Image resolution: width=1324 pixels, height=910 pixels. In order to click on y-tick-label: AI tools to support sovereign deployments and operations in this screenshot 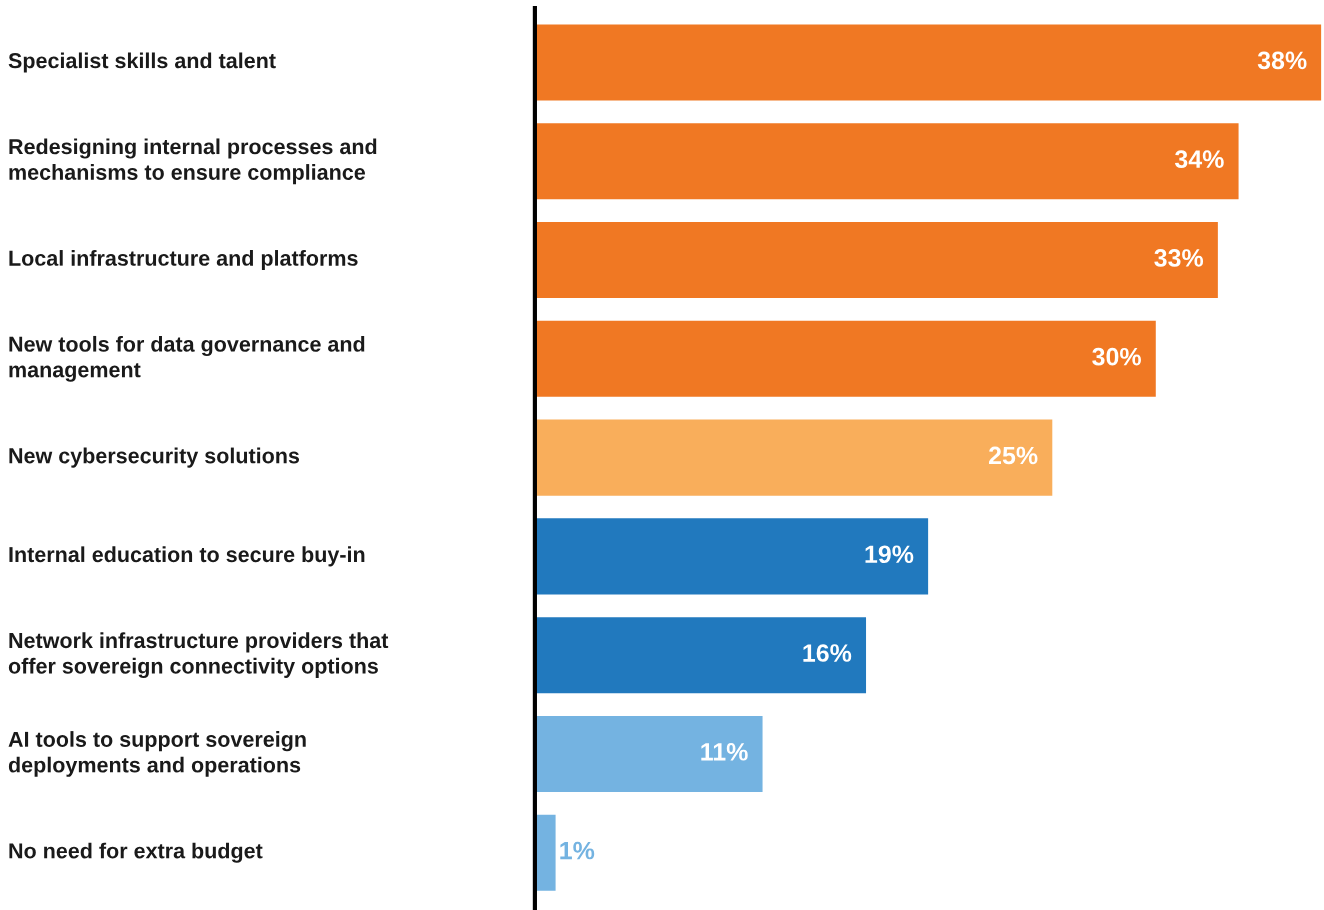, I will do `click(157, 754)`.